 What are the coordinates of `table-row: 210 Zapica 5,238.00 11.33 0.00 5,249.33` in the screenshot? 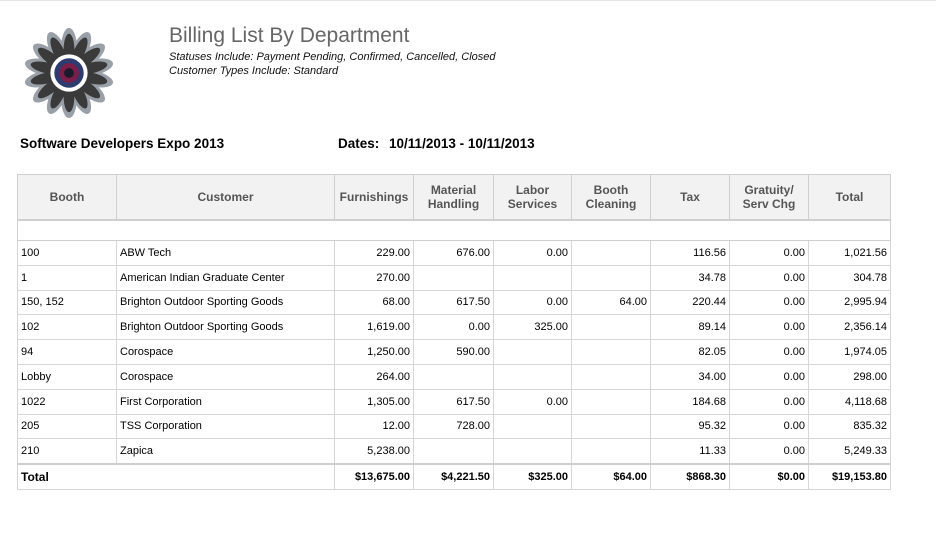 It's located at (454, 451).